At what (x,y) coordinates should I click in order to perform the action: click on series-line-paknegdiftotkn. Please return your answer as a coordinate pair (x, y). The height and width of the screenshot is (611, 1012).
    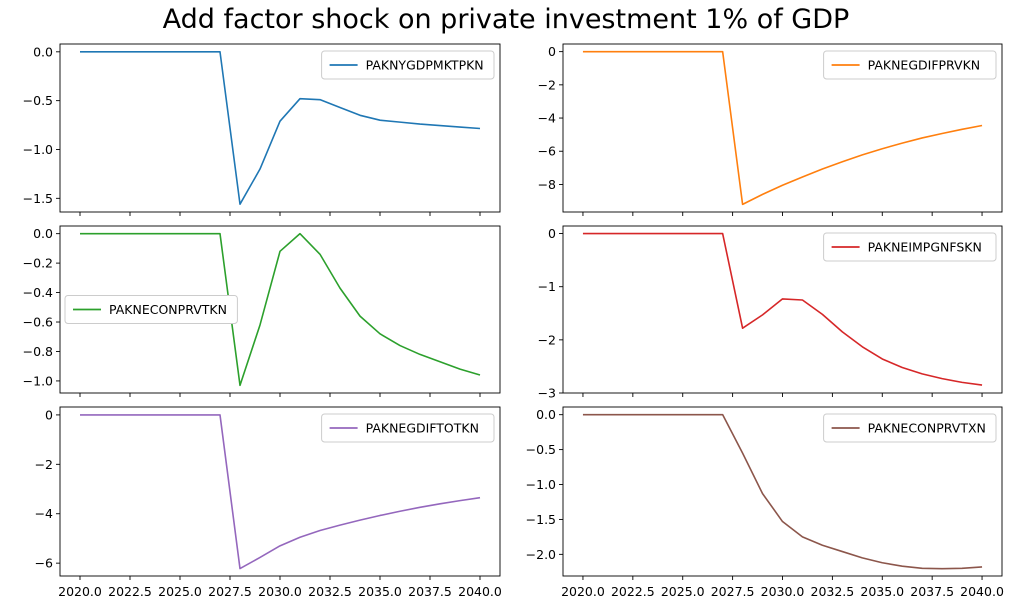
    Looking at the image, I should click on (280, 492).